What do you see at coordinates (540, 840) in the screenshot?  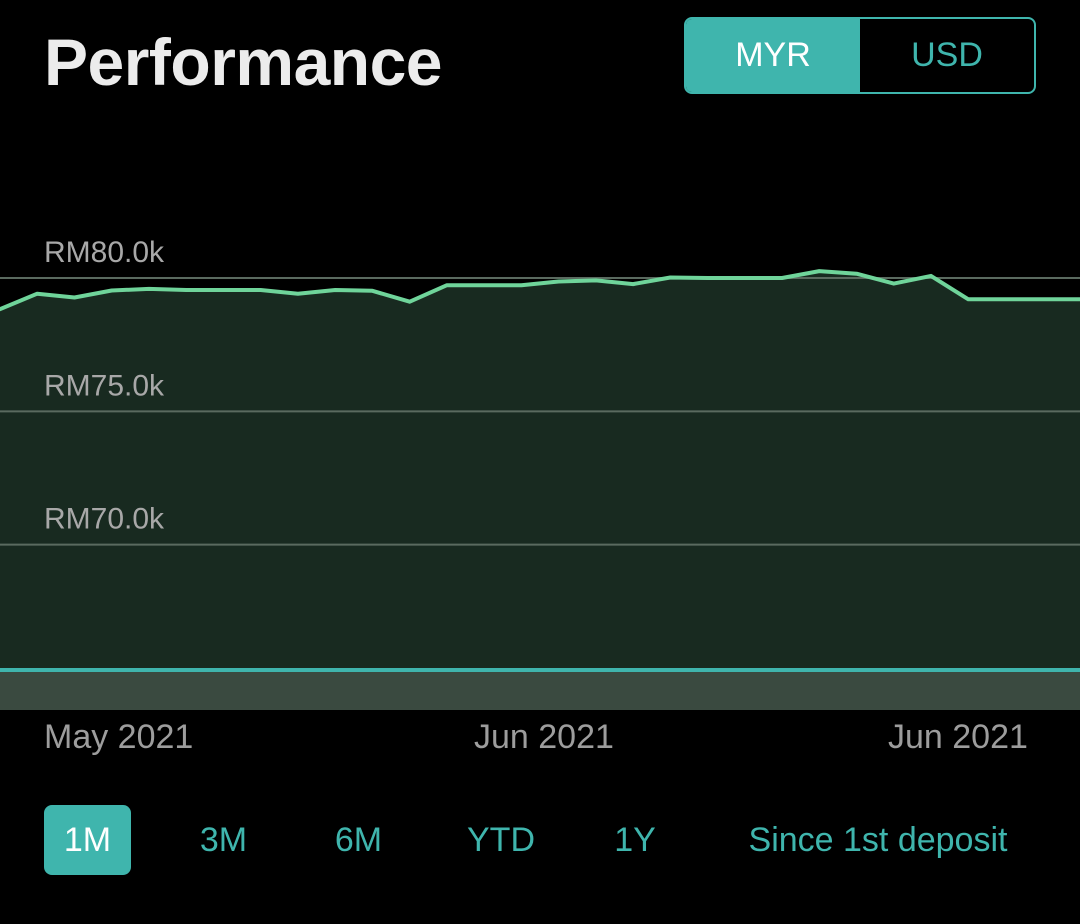 I see `time-range-selector: 1M 3M 6M YTD 1Y Since 1st deposit` at bounding box center [540, 840].